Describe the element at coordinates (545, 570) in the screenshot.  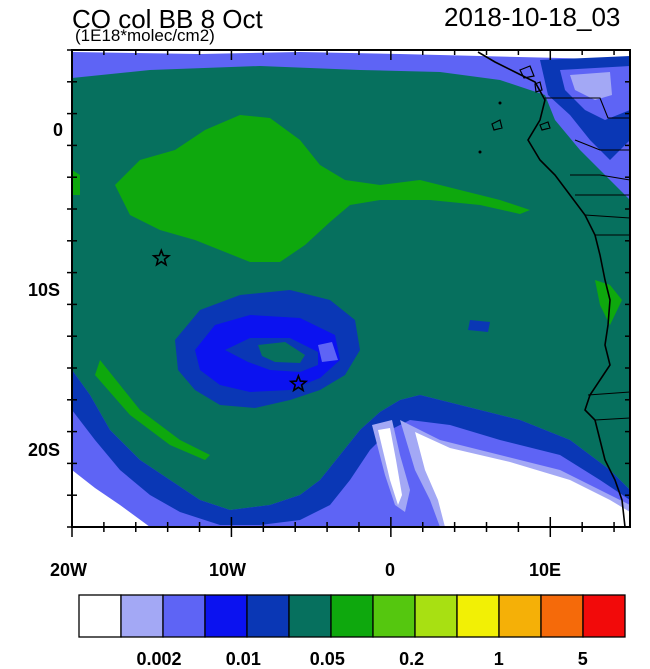
I see `xtick-label: 10E` at that location.